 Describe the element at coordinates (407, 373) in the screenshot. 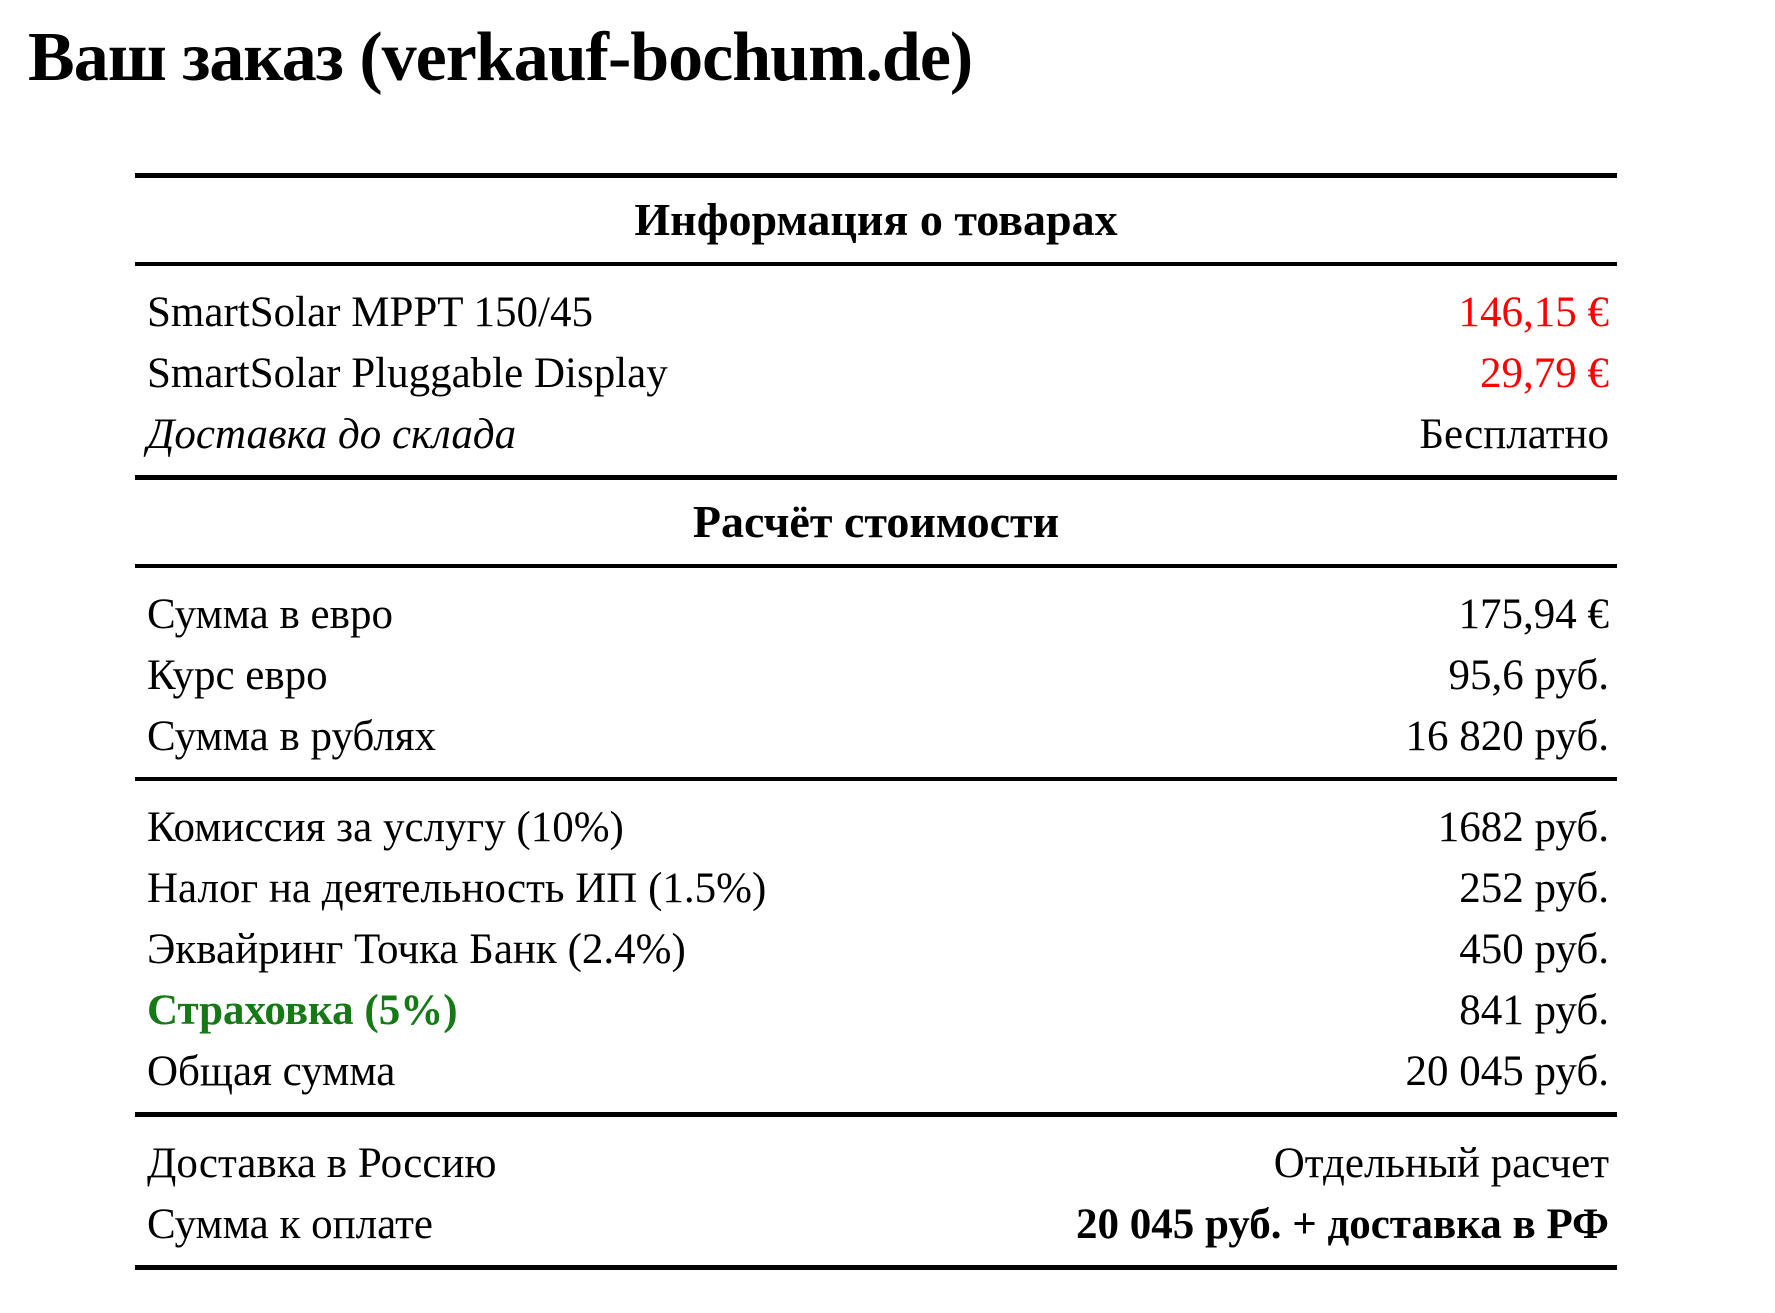

I see `product-name: SmartSolar Pluggable Display` at that location.